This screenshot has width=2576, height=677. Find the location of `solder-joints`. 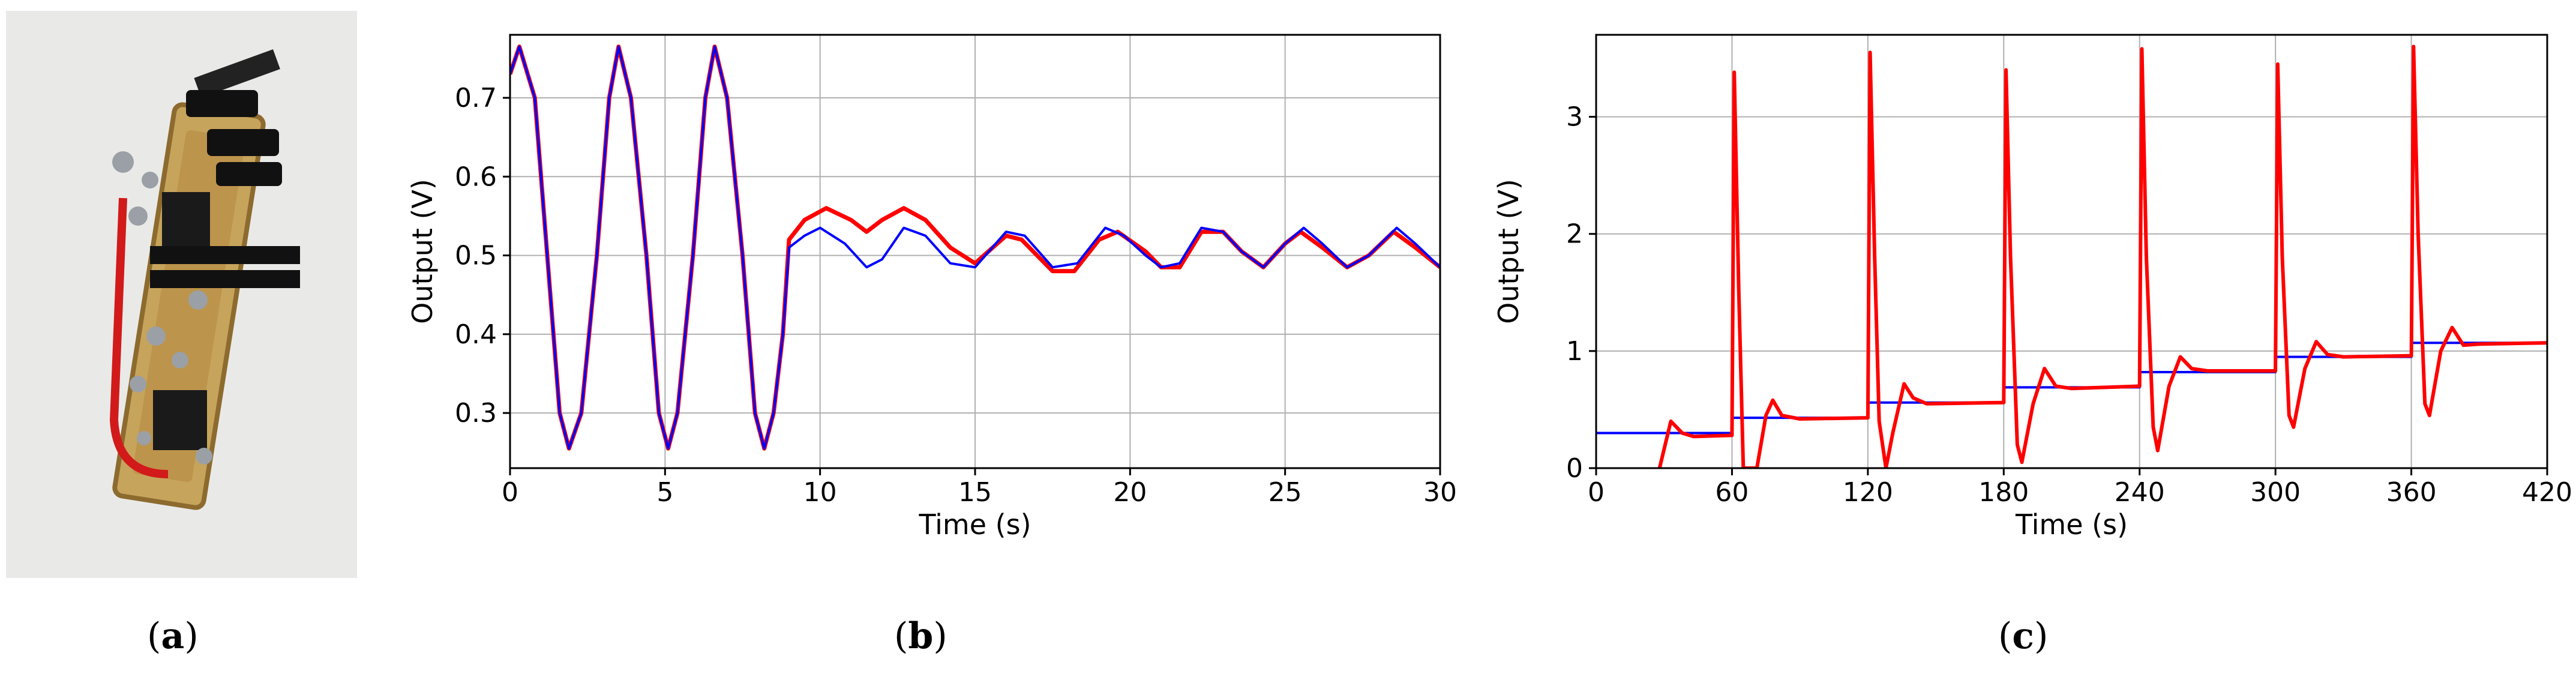

solder-joints is located at coordinates (162, 308).